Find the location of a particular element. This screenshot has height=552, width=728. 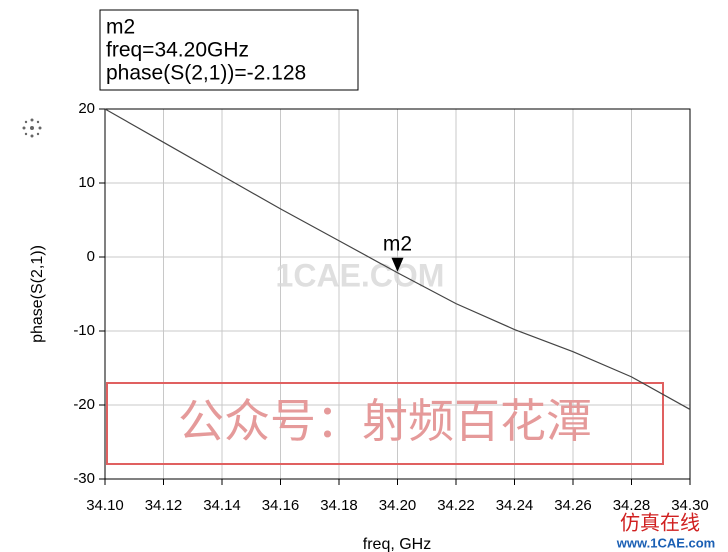

x-tick-label: 34.26 is located at coordinates (573, 505).